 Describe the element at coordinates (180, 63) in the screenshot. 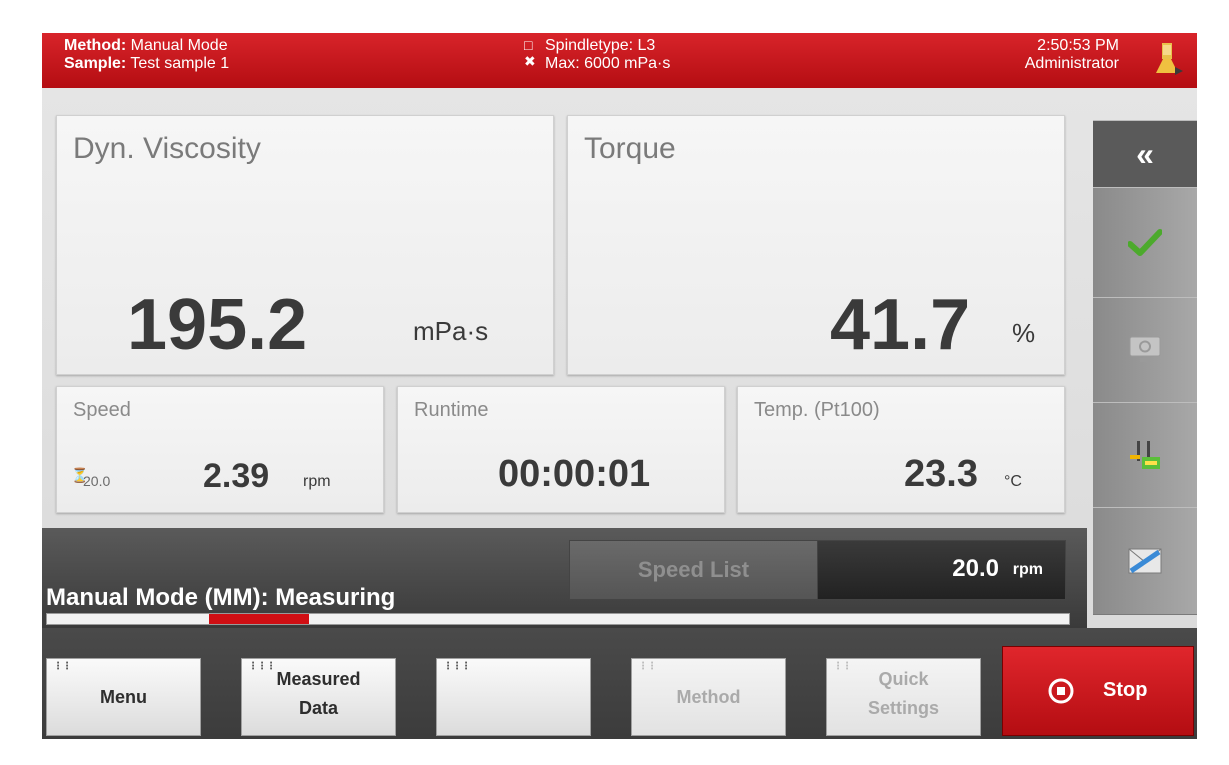

I see `sample-value: Test sample 1` at that location.